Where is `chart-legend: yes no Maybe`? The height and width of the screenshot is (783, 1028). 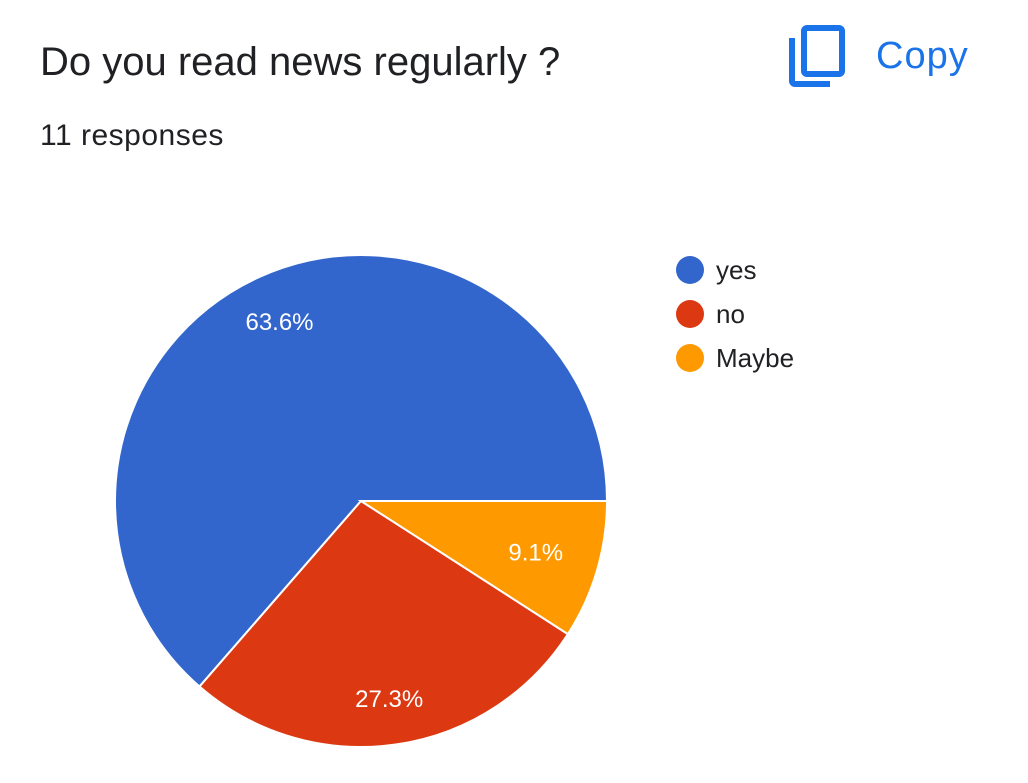
chart-legend: yes no Maybe is located at coordinates (735, 314).